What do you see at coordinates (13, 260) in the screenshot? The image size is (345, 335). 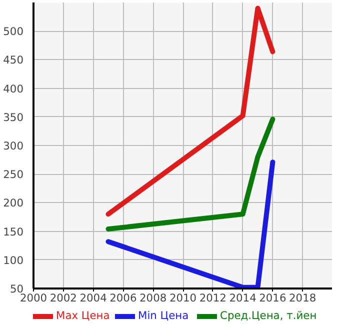 I see `y-tick-label: 100` at bounding box center [13, 260].